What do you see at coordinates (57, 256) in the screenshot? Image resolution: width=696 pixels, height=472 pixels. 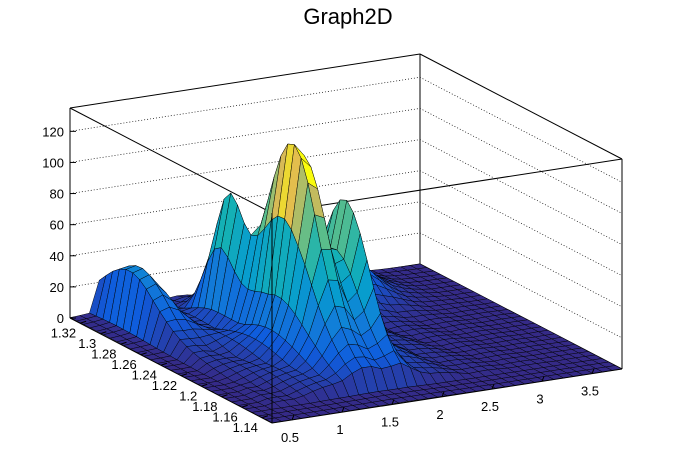 I see `z-tick-label: 40` at bounding box center [57, 256].